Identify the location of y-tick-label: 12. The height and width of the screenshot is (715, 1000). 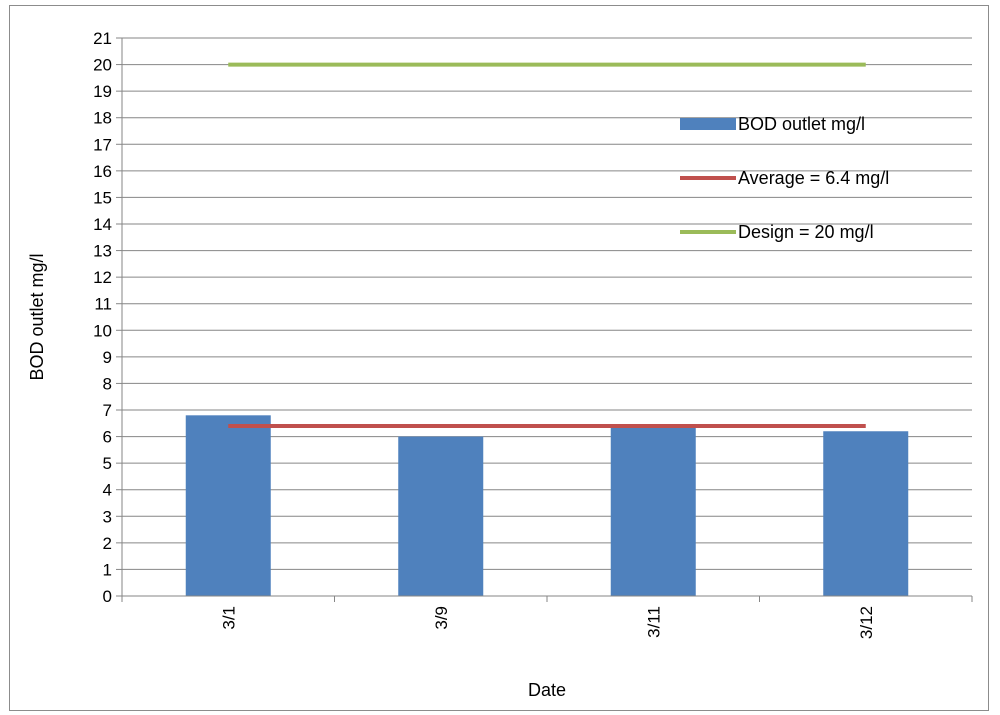
(102, 277).